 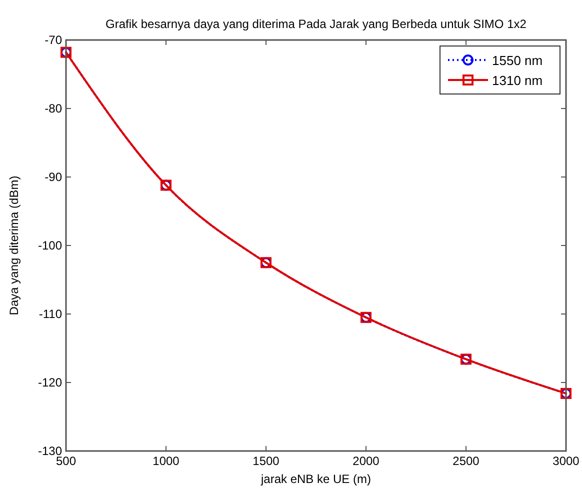 I want to click on y-tick-label: -120, so click(x=50, y=383).